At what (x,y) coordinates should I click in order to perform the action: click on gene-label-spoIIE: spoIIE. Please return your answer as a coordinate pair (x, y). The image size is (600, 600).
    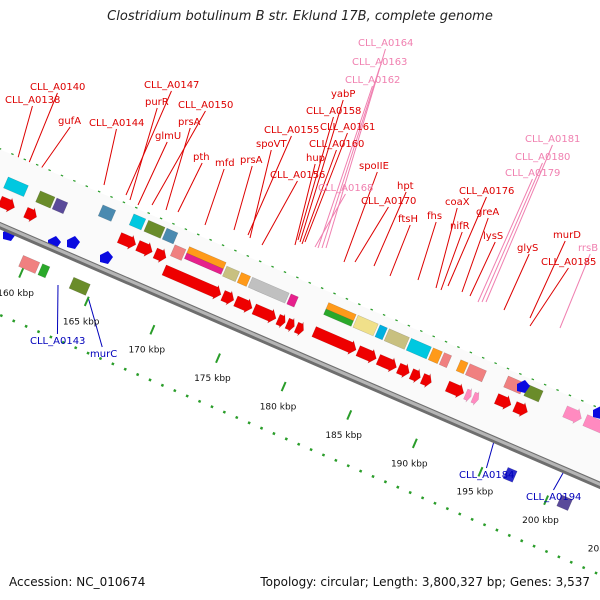
    Looking at the image, I should click on (374, 166).